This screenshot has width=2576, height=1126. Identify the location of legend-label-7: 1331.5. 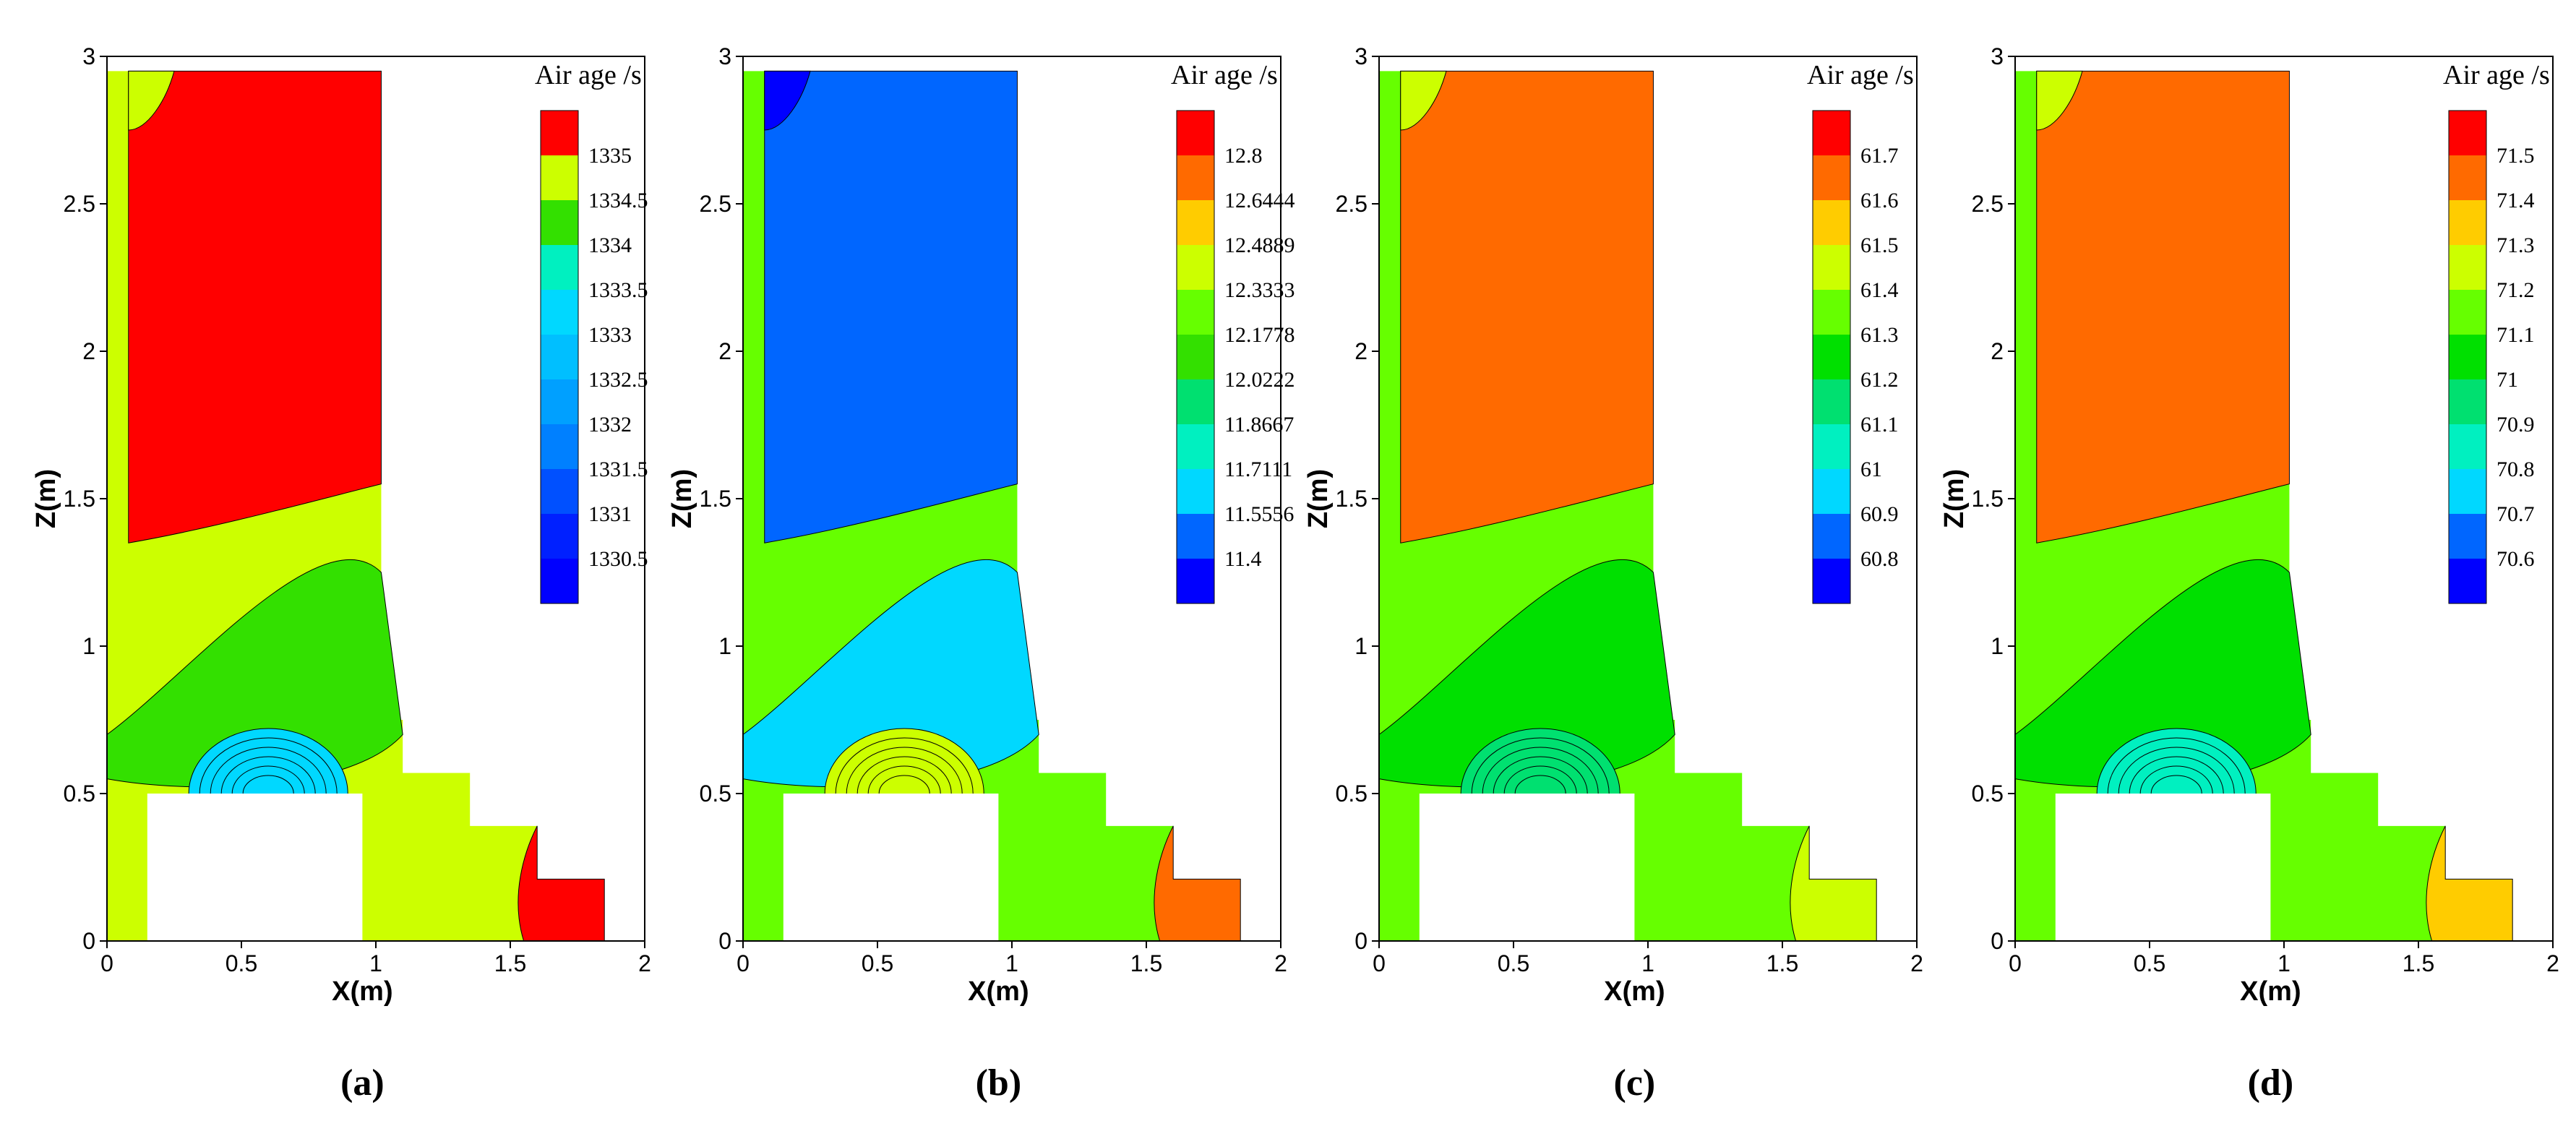
(618, 469).